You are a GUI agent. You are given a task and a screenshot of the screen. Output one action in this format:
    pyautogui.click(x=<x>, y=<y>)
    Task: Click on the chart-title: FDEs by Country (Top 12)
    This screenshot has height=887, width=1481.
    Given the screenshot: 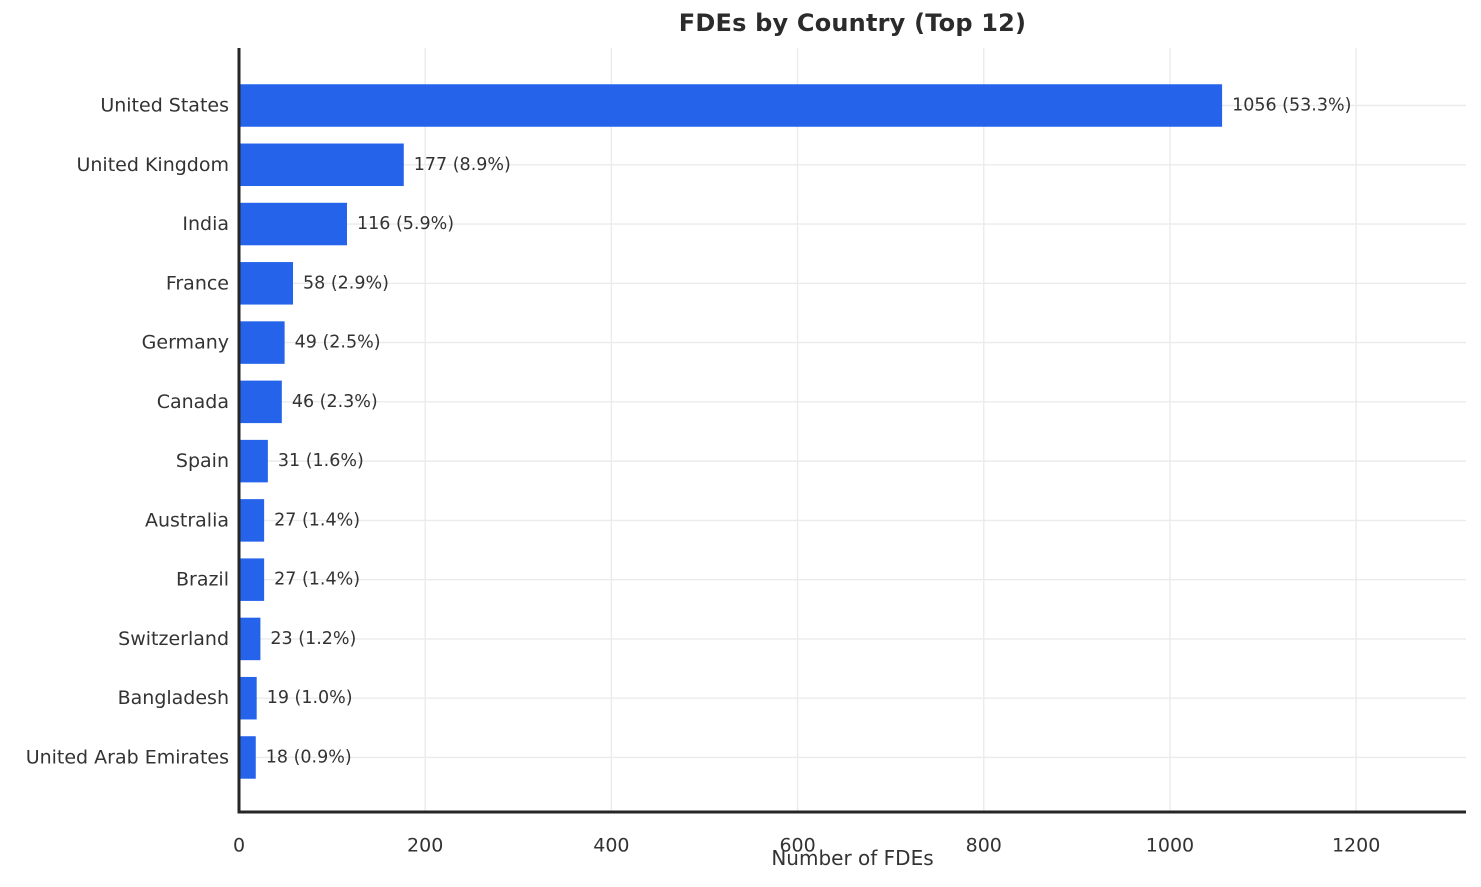 What is the action you would take?
    pyautogui.click(x=852, y=23)
    